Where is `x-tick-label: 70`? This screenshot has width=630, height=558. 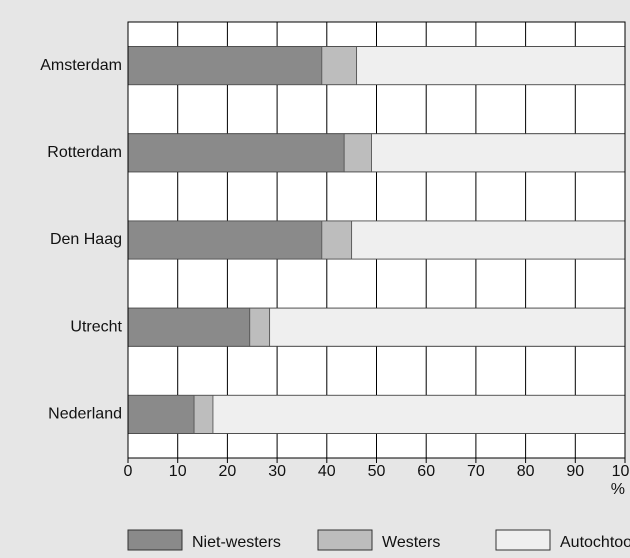 x-tick-label: 70 is located at coordinates (476, 471).